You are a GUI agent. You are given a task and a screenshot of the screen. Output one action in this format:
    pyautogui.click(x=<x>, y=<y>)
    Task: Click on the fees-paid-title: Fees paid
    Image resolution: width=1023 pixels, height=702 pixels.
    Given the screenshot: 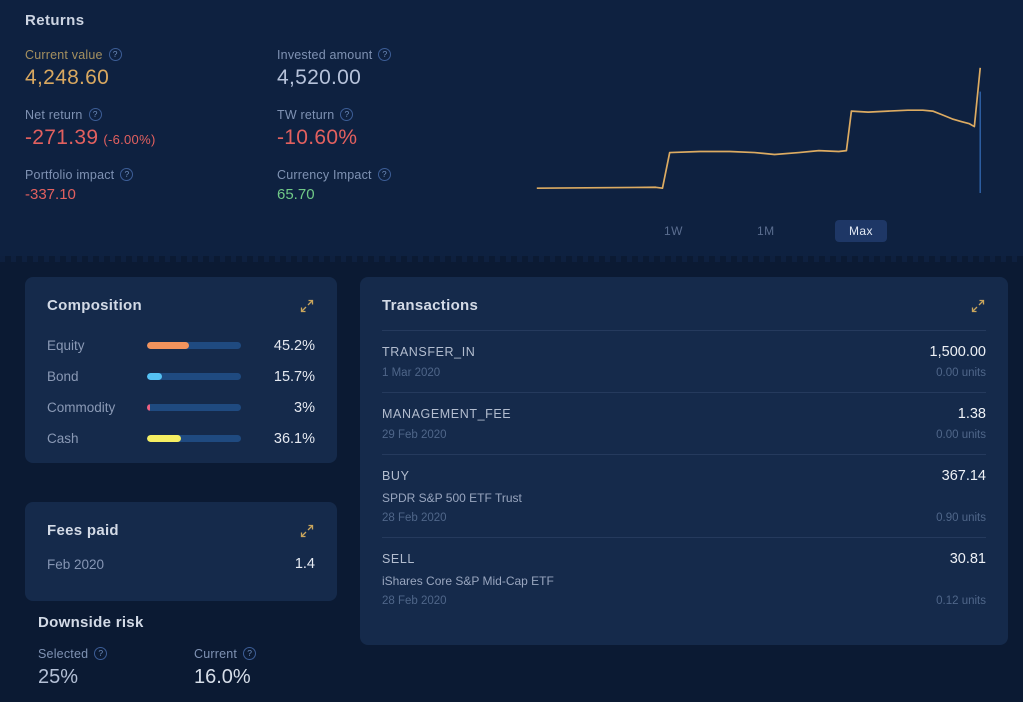 What is the action you would take?
    pyautogui.click(x=83, y=530)
    